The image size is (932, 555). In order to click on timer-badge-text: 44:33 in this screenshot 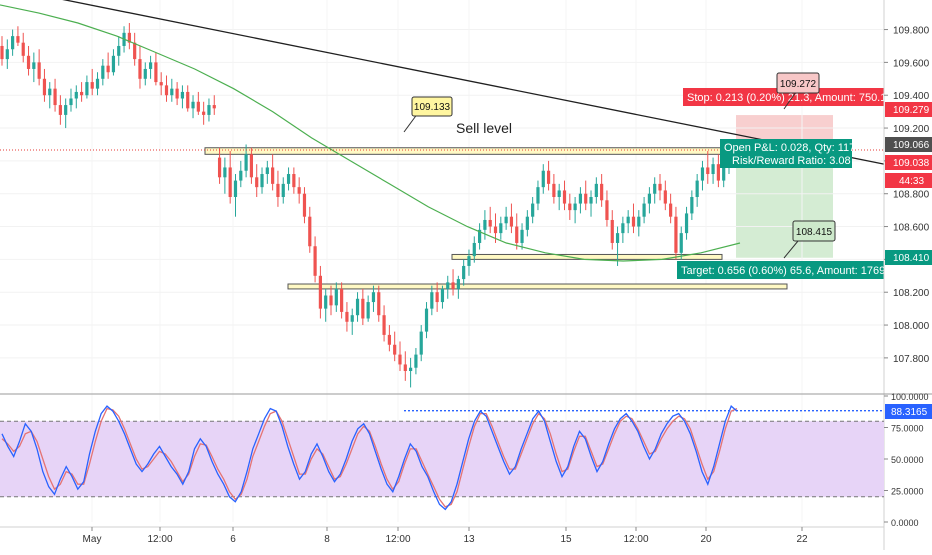, I will do `click(911, 181)`.